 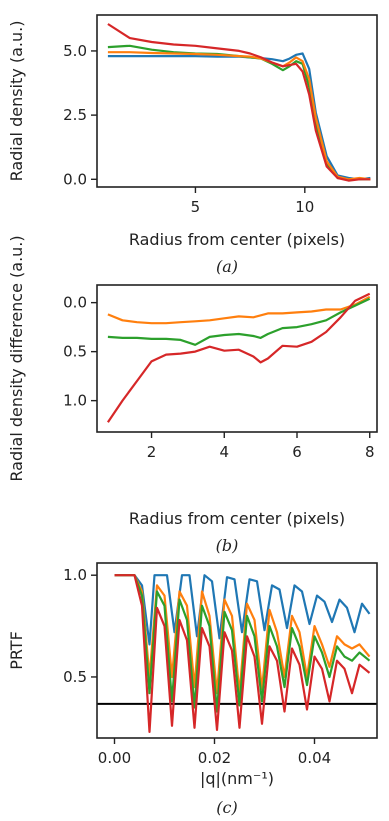 I want to click on x-tick-label: 4, so click(x=224, y=452).